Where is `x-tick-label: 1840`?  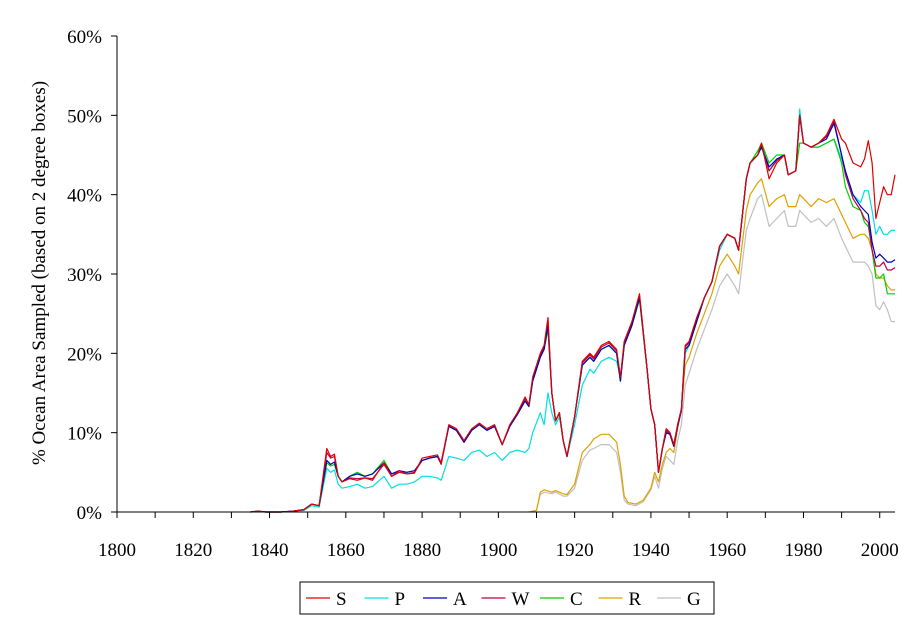 x-tick-label: 1840 is located at coordinates (270, 550).